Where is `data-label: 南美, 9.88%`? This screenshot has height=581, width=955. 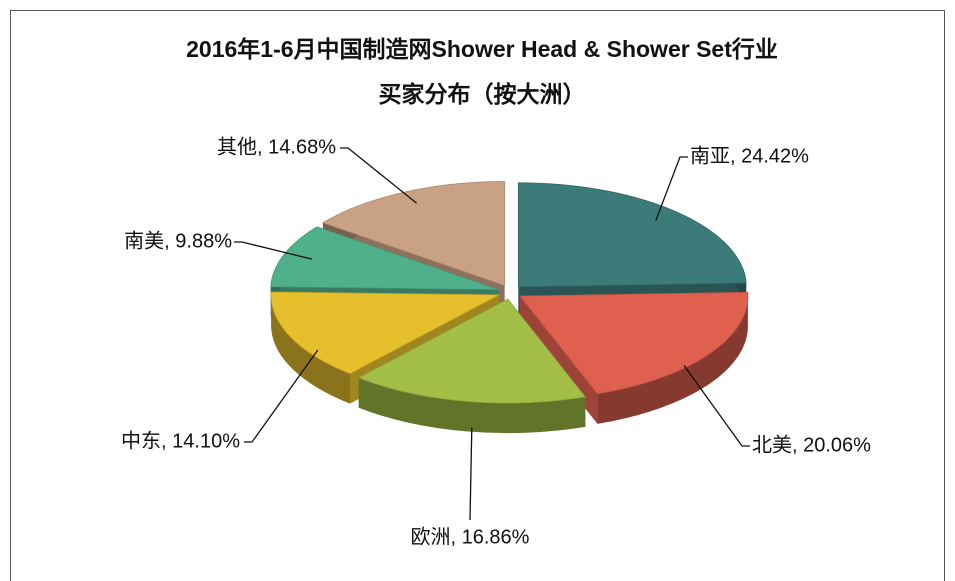
data-label: 南美, 9.88% is located at coordinates (178, 240).